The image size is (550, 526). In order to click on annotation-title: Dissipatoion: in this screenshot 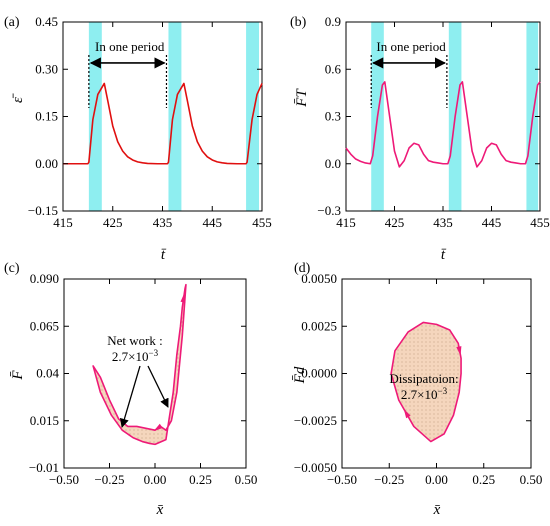, I will do `click(423, 378)`.